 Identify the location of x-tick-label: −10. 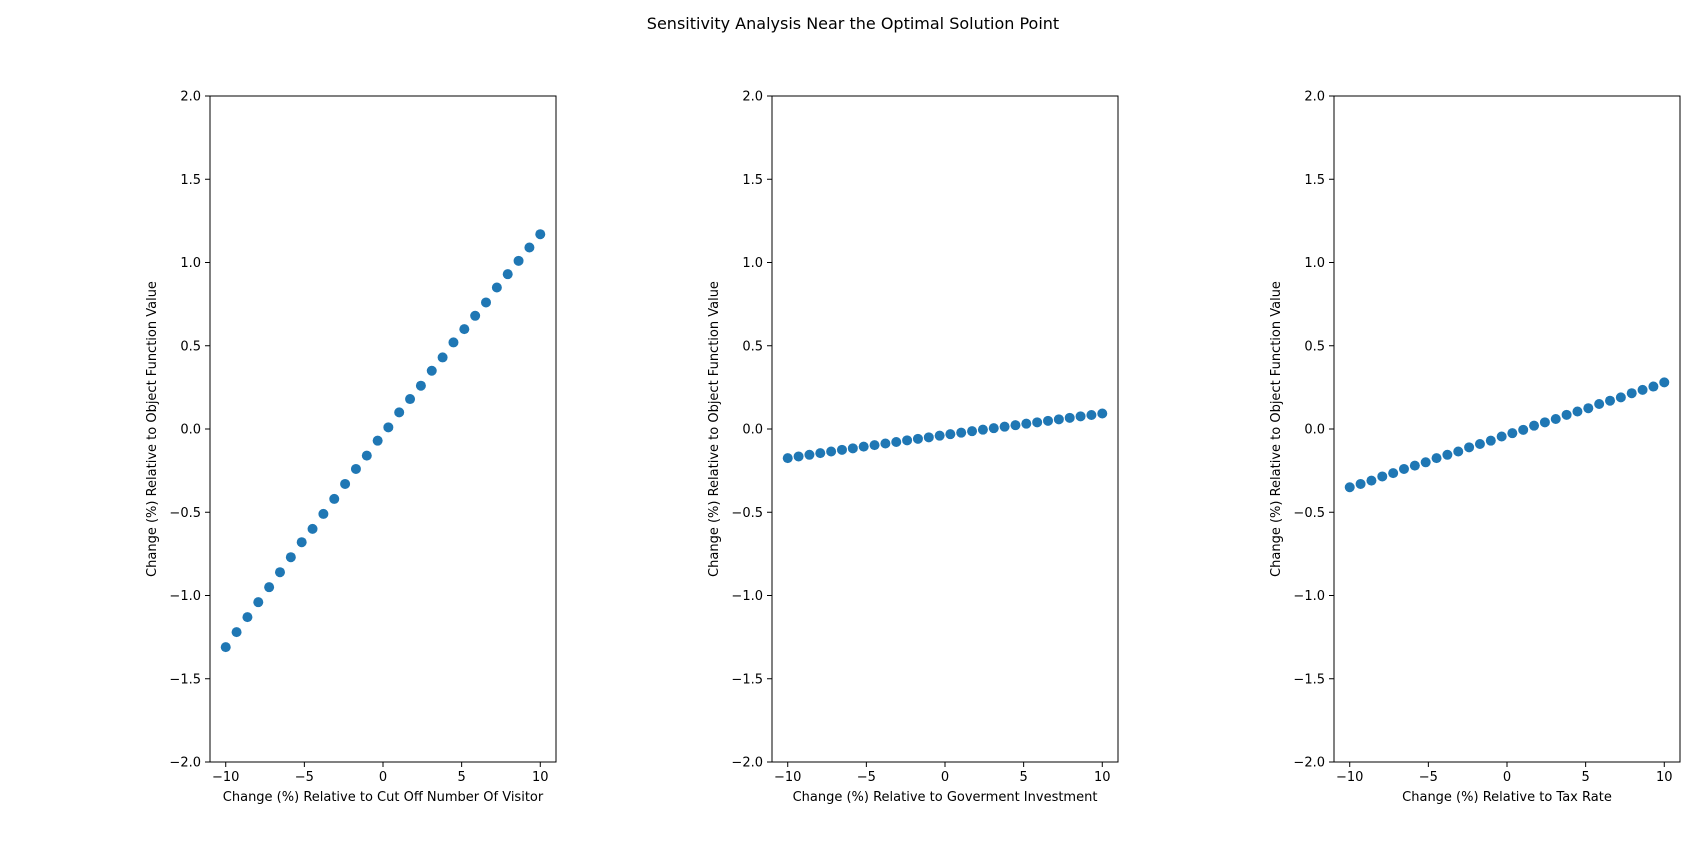
(787, 777).